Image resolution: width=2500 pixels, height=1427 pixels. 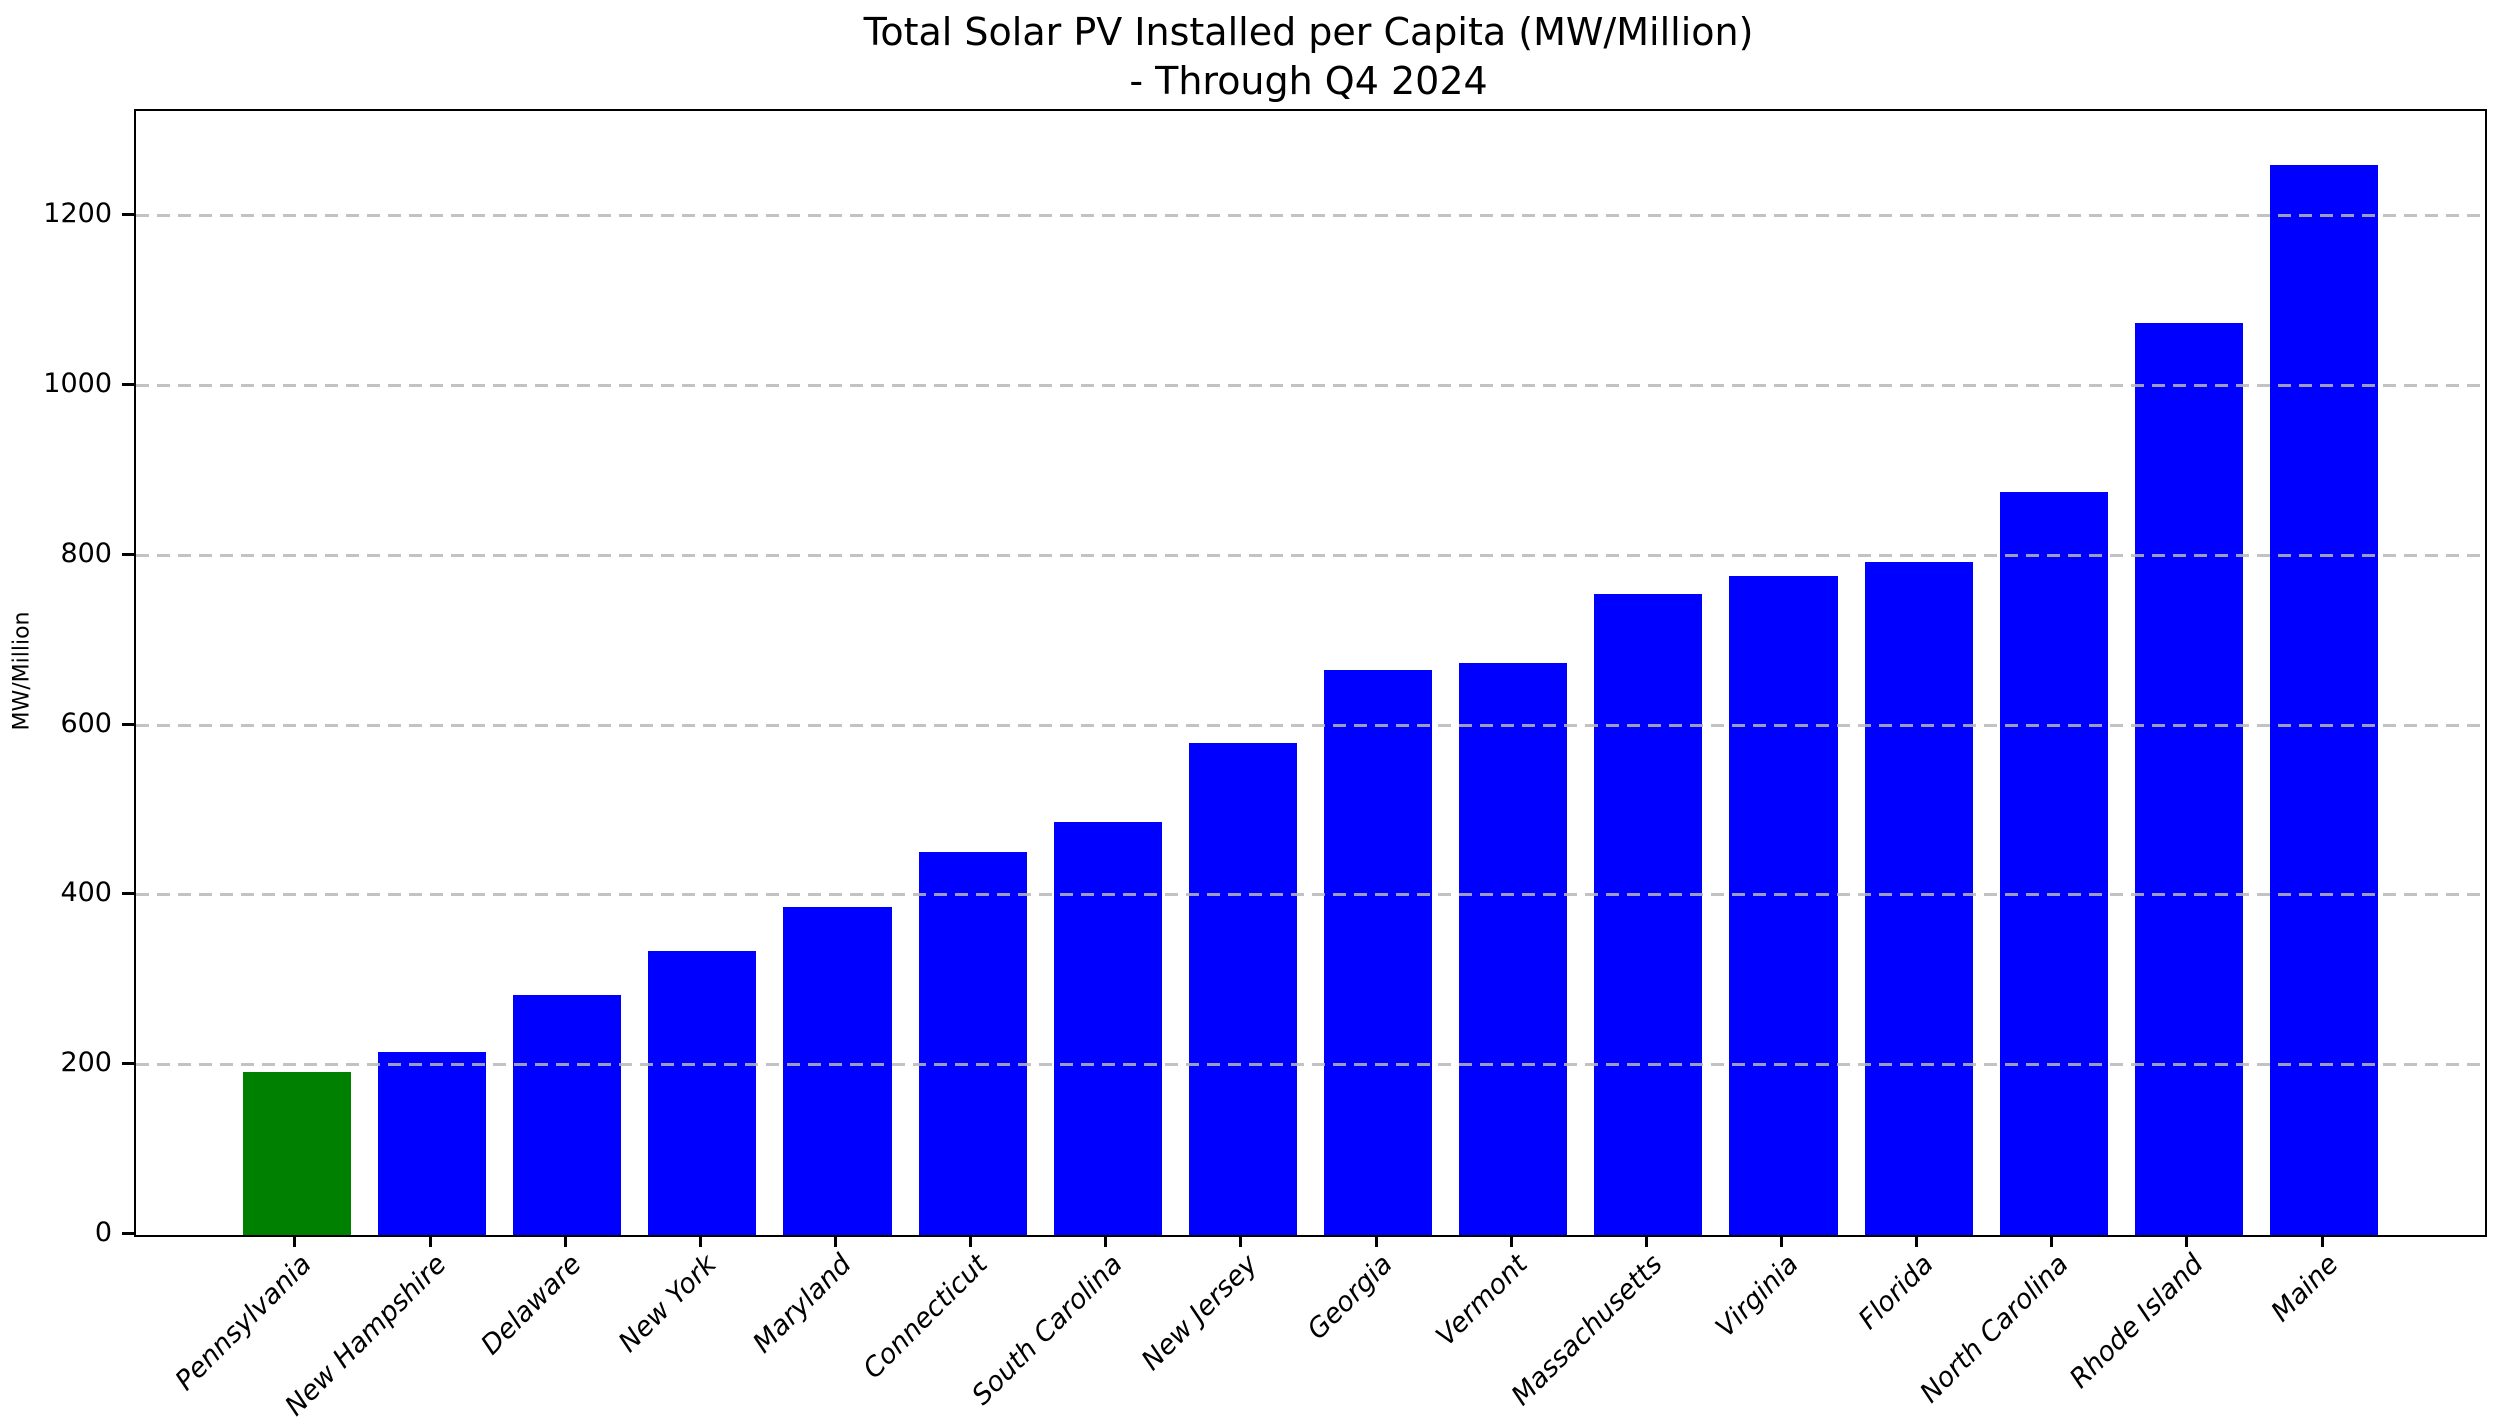 What do you see at coordinates (1106, 1241) in the screenshot?
I see `x-tick-mark-south-carolina` at bounding box center [1106, 1241].